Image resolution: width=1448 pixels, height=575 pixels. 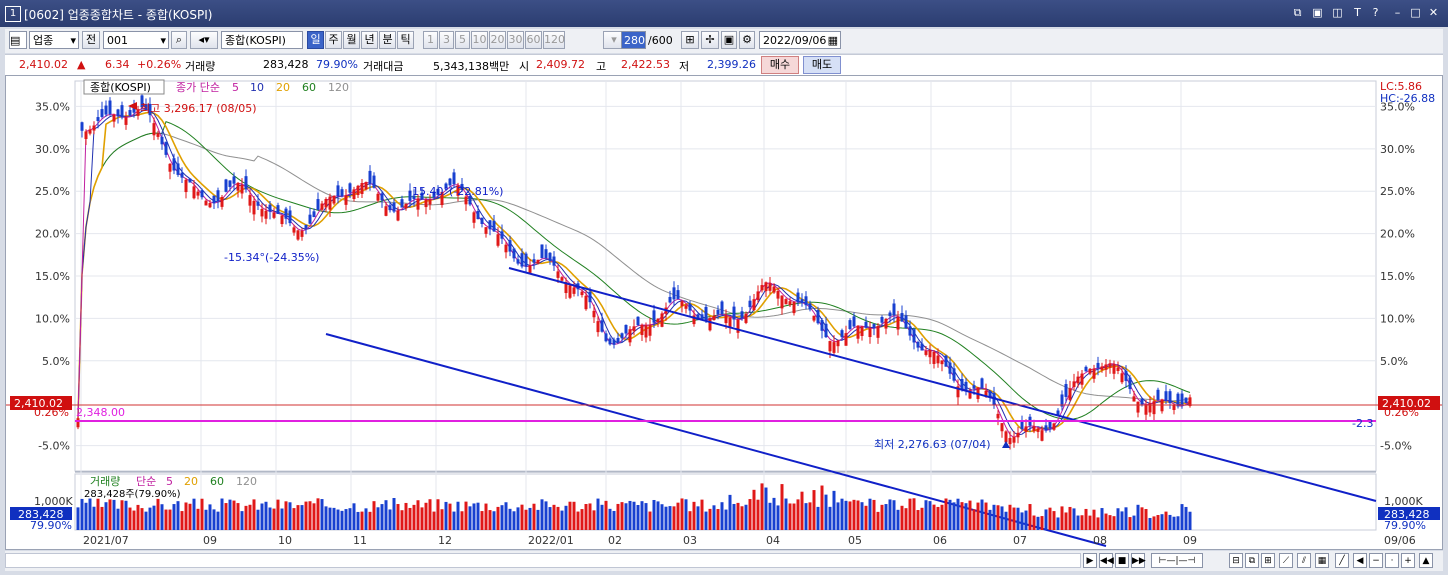 What do you see at coordinates (351, 40) in the screenshot?
I see `period-월: 월` at bounding box center [351, 40].